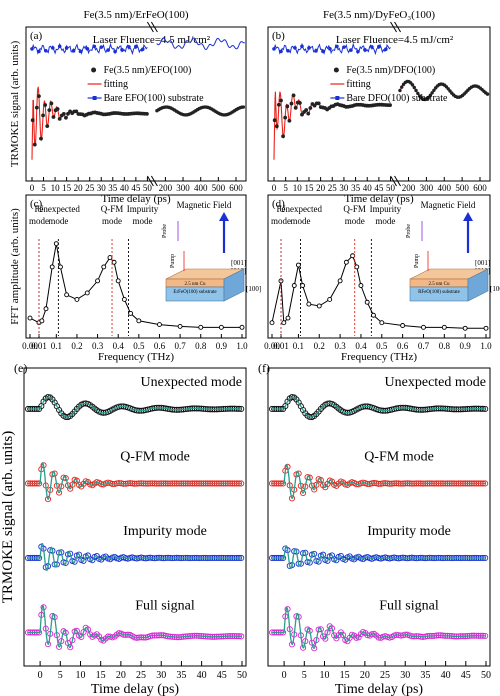 Image resolution: width=500 pixels, height=696 pixels. Describe the element at coordinates (15, 103) in the screenshot. I see `y-axis-label: TRMOKE signal (arb. units)` at that location.